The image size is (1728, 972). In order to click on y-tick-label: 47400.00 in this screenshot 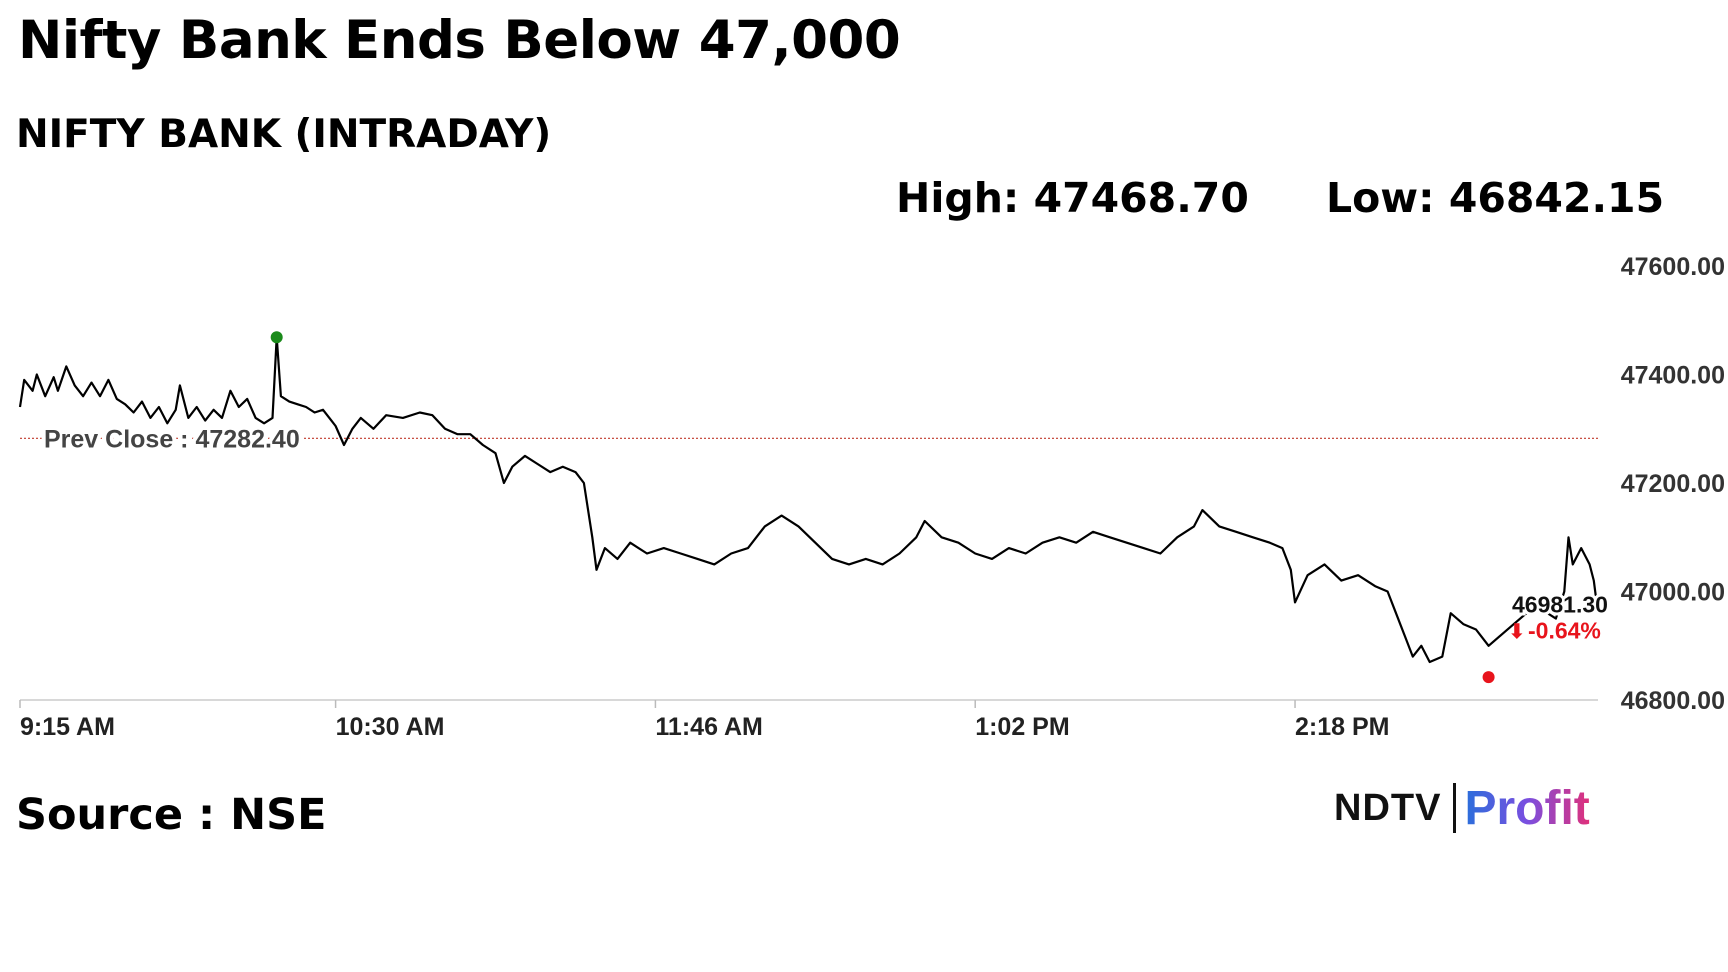, I will do `click(1673, 376)`.